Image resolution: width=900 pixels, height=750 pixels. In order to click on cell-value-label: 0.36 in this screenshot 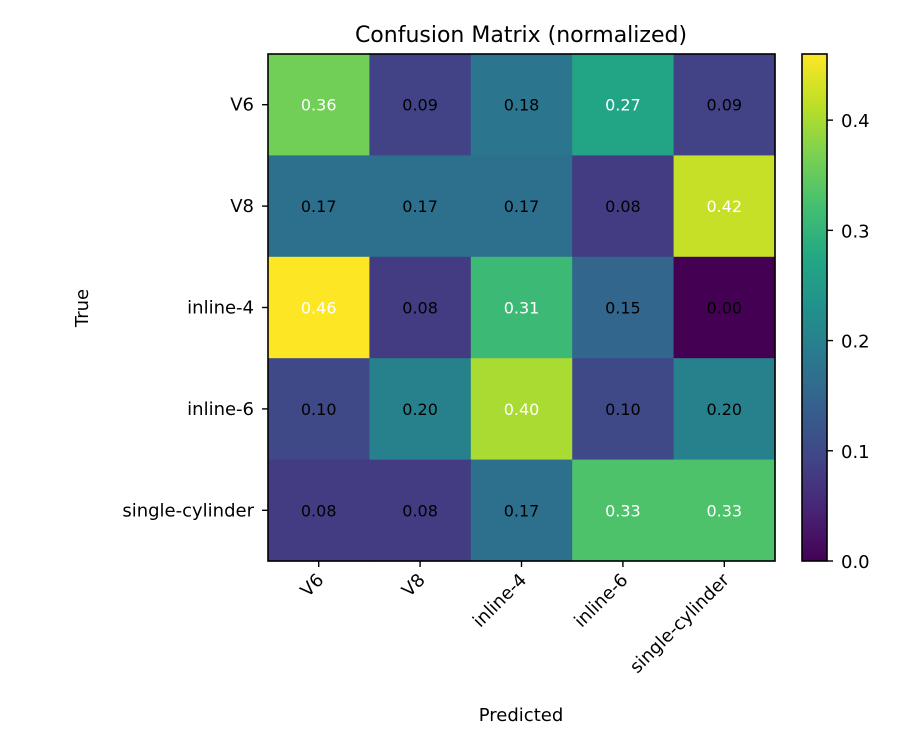, I will do `click(319, 105)`.